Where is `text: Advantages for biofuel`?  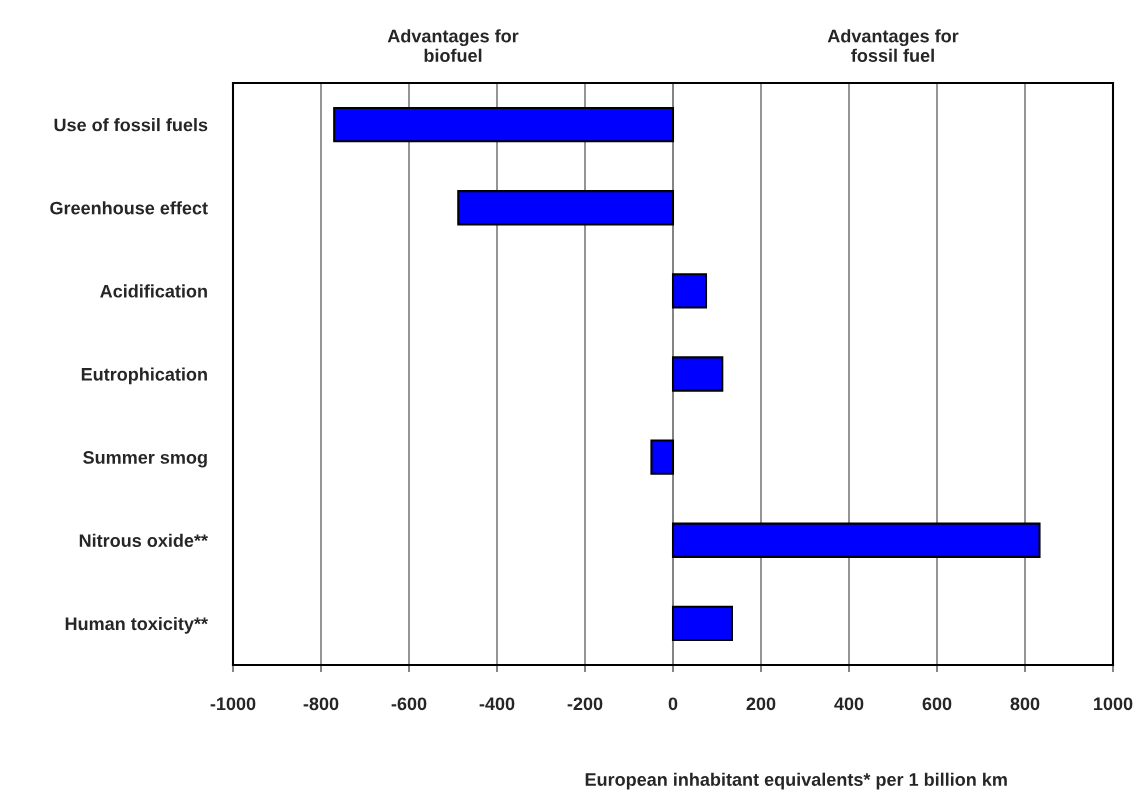
text: Advantages for biofuel is located at coordinates (453, 45).